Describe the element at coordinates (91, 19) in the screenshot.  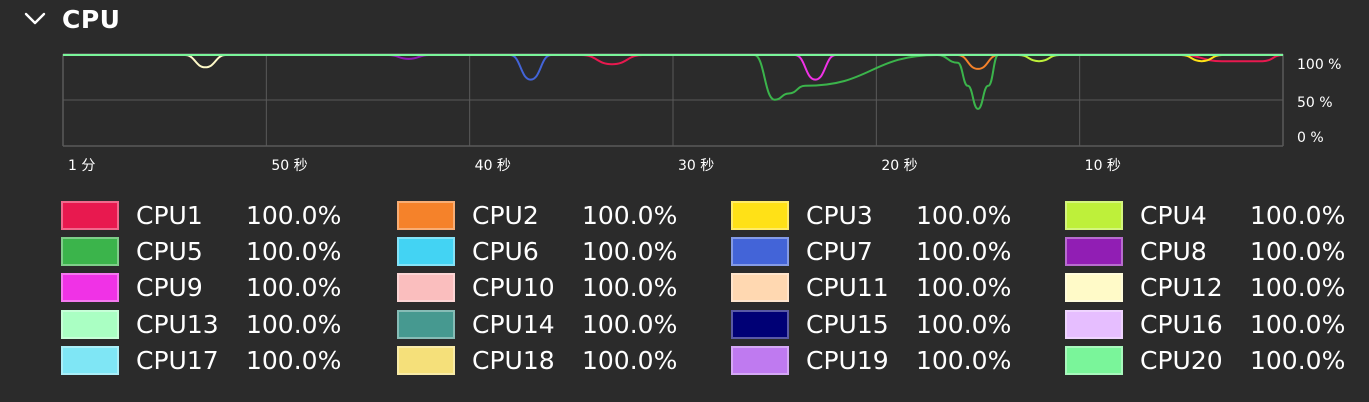
I see `section-title: CPU` at that location.